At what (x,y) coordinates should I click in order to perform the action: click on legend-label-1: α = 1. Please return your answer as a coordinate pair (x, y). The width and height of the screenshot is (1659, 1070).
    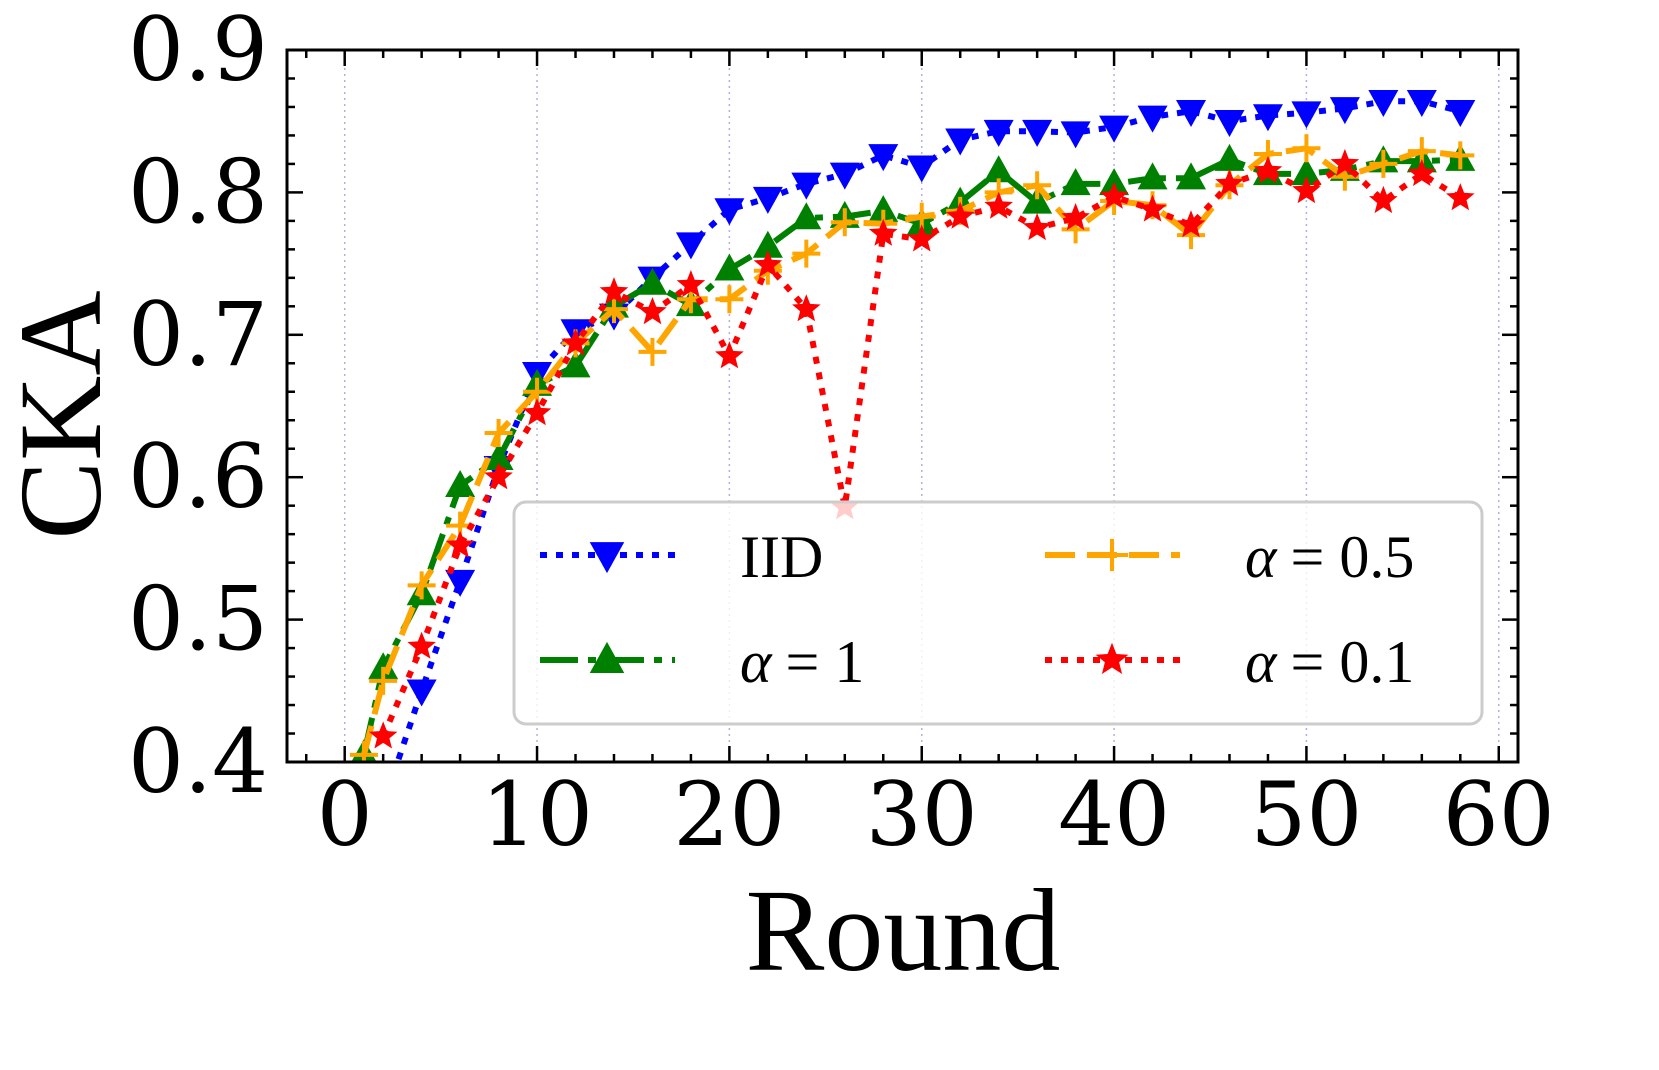
    Looking at the image, I should click on (802, 662).